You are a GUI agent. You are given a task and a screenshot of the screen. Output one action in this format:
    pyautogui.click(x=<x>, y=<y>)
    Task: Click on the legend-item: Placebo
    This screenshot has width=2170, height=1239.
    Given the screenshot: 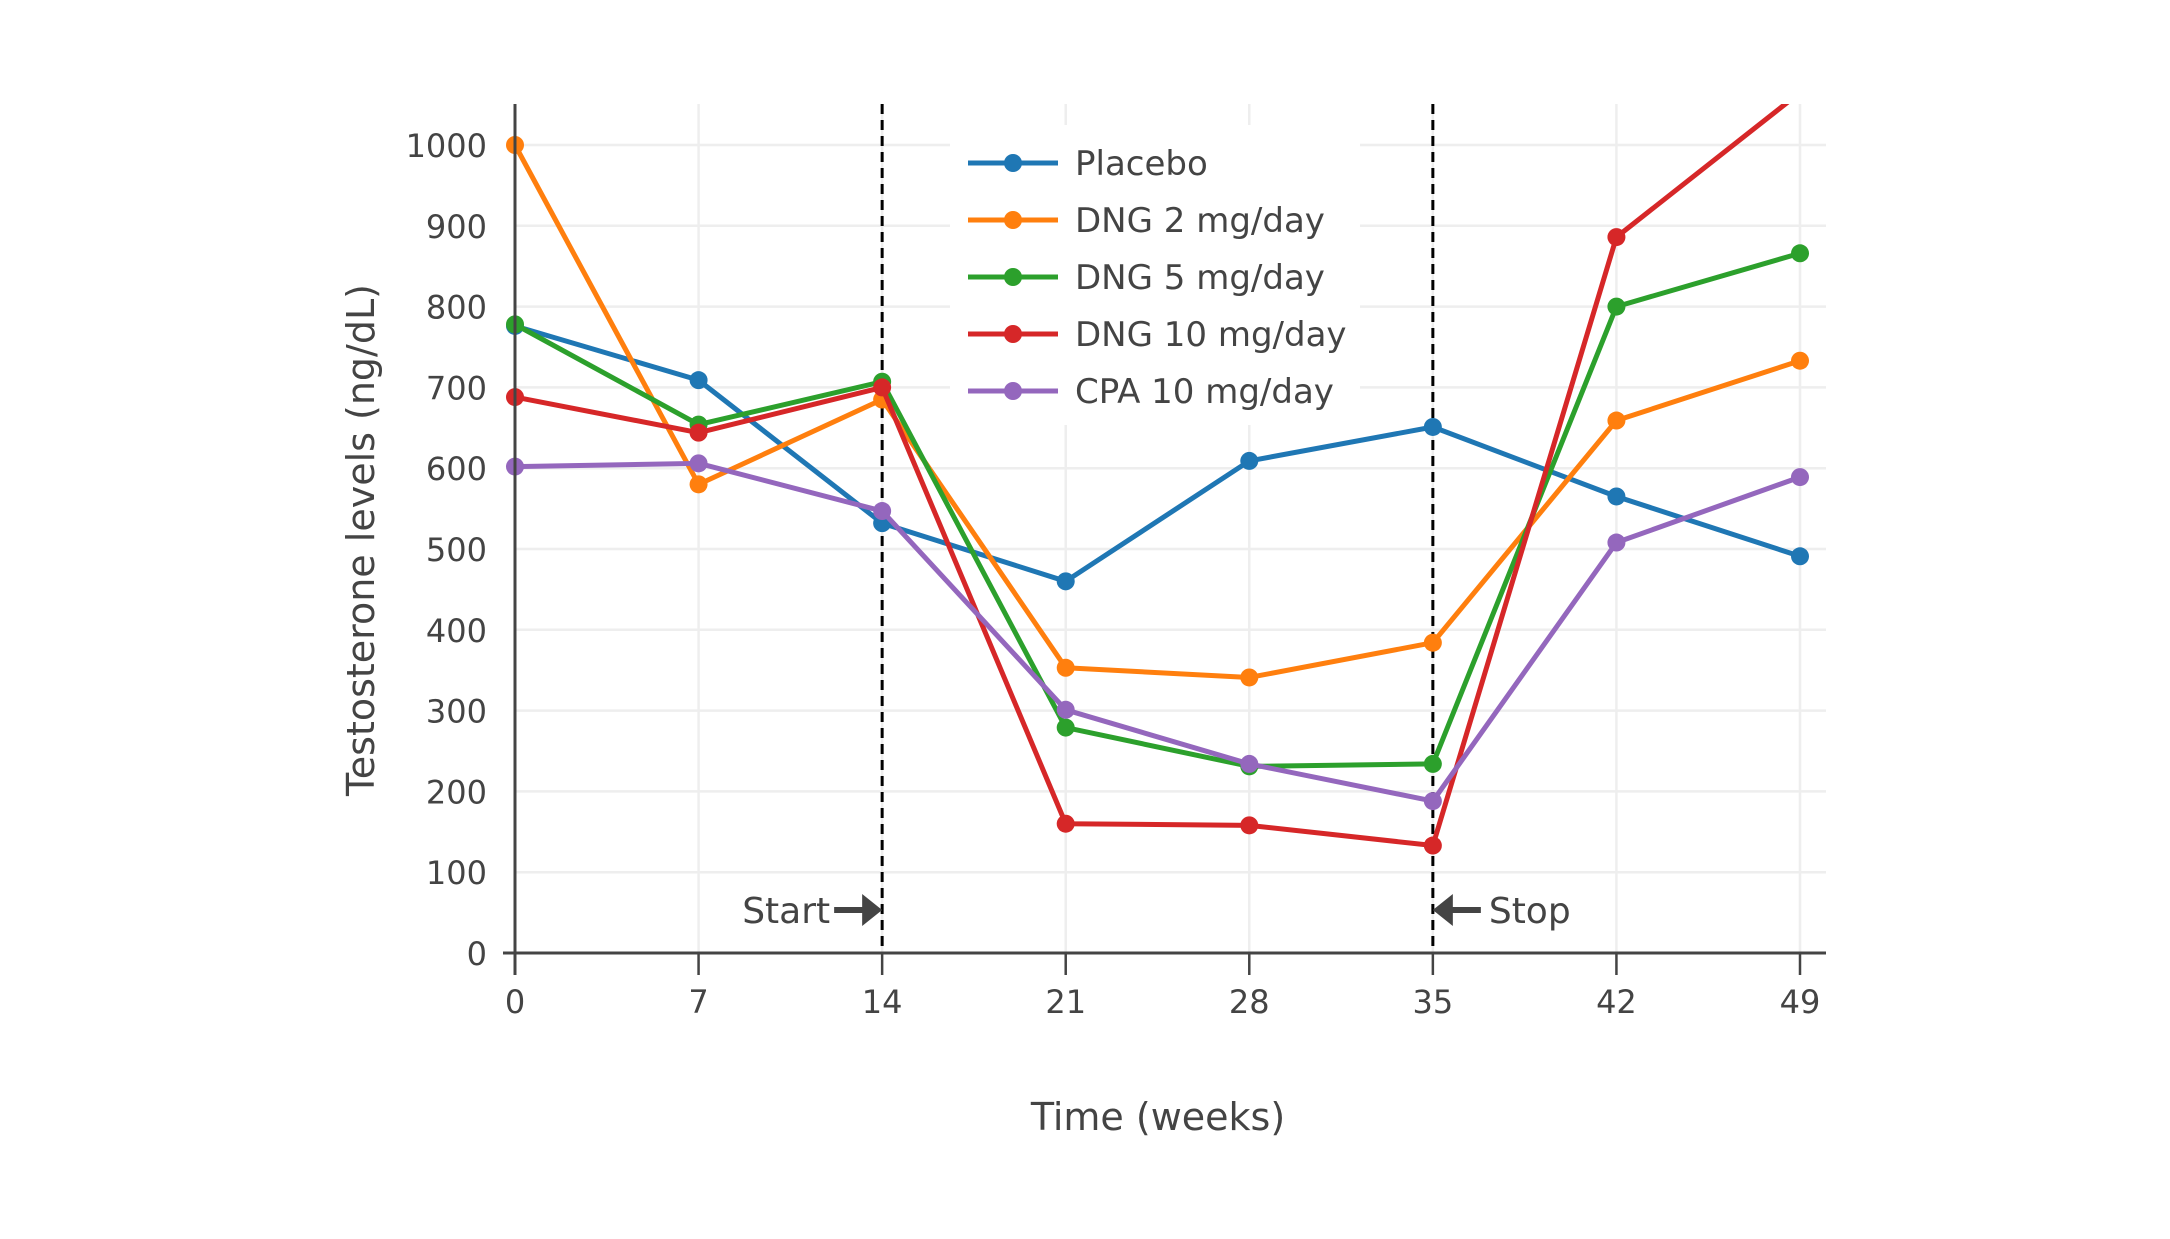 What is the action you would take?
    pyautogui.click(x=1088, y=164)
    